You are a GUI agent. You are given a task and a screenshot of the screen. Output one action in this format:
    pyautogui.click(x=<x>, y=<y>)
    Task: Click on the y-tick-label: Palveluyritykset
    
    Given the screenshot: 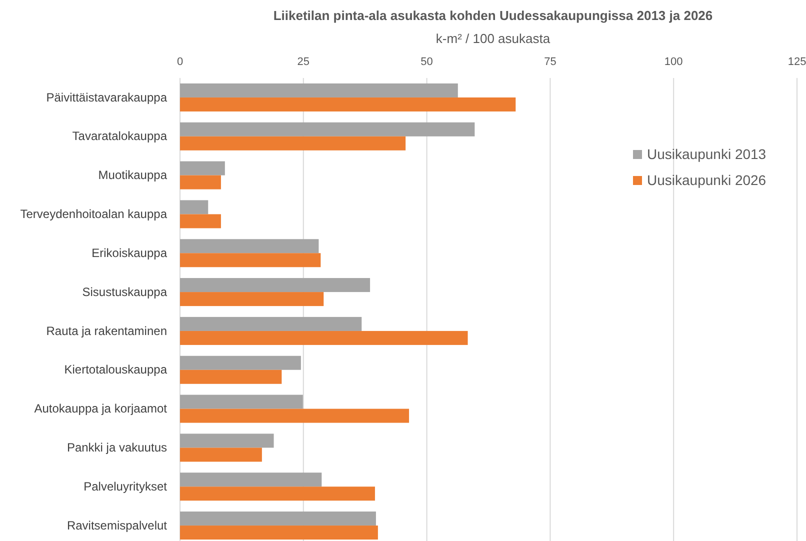 What is the action you would take?
    pyautogui.click(x=126, y=486)
    